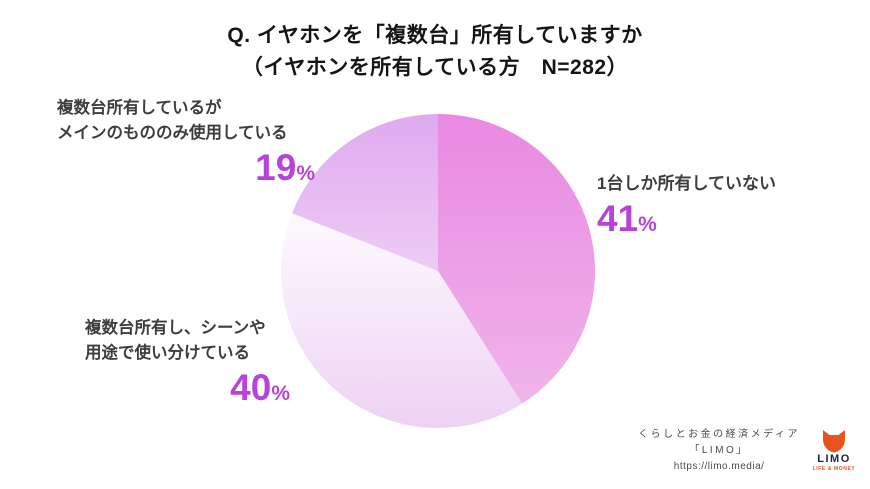 The height and width of the screenshot is (489, 870). What do you see at coordinates (139, 108) in the screenshot?
I see `label-line: 複数台所有しているが` at bounding box center [139, 108].